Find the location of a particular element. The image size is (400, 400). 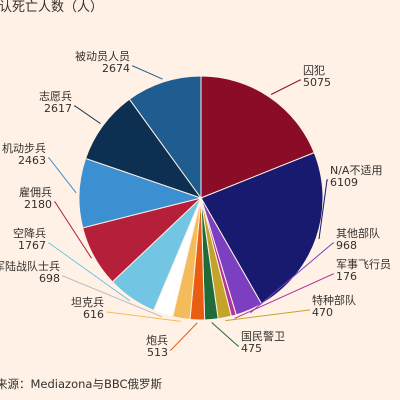

slice-label-12: 机动步兵 is located at coordinates (24, 148).